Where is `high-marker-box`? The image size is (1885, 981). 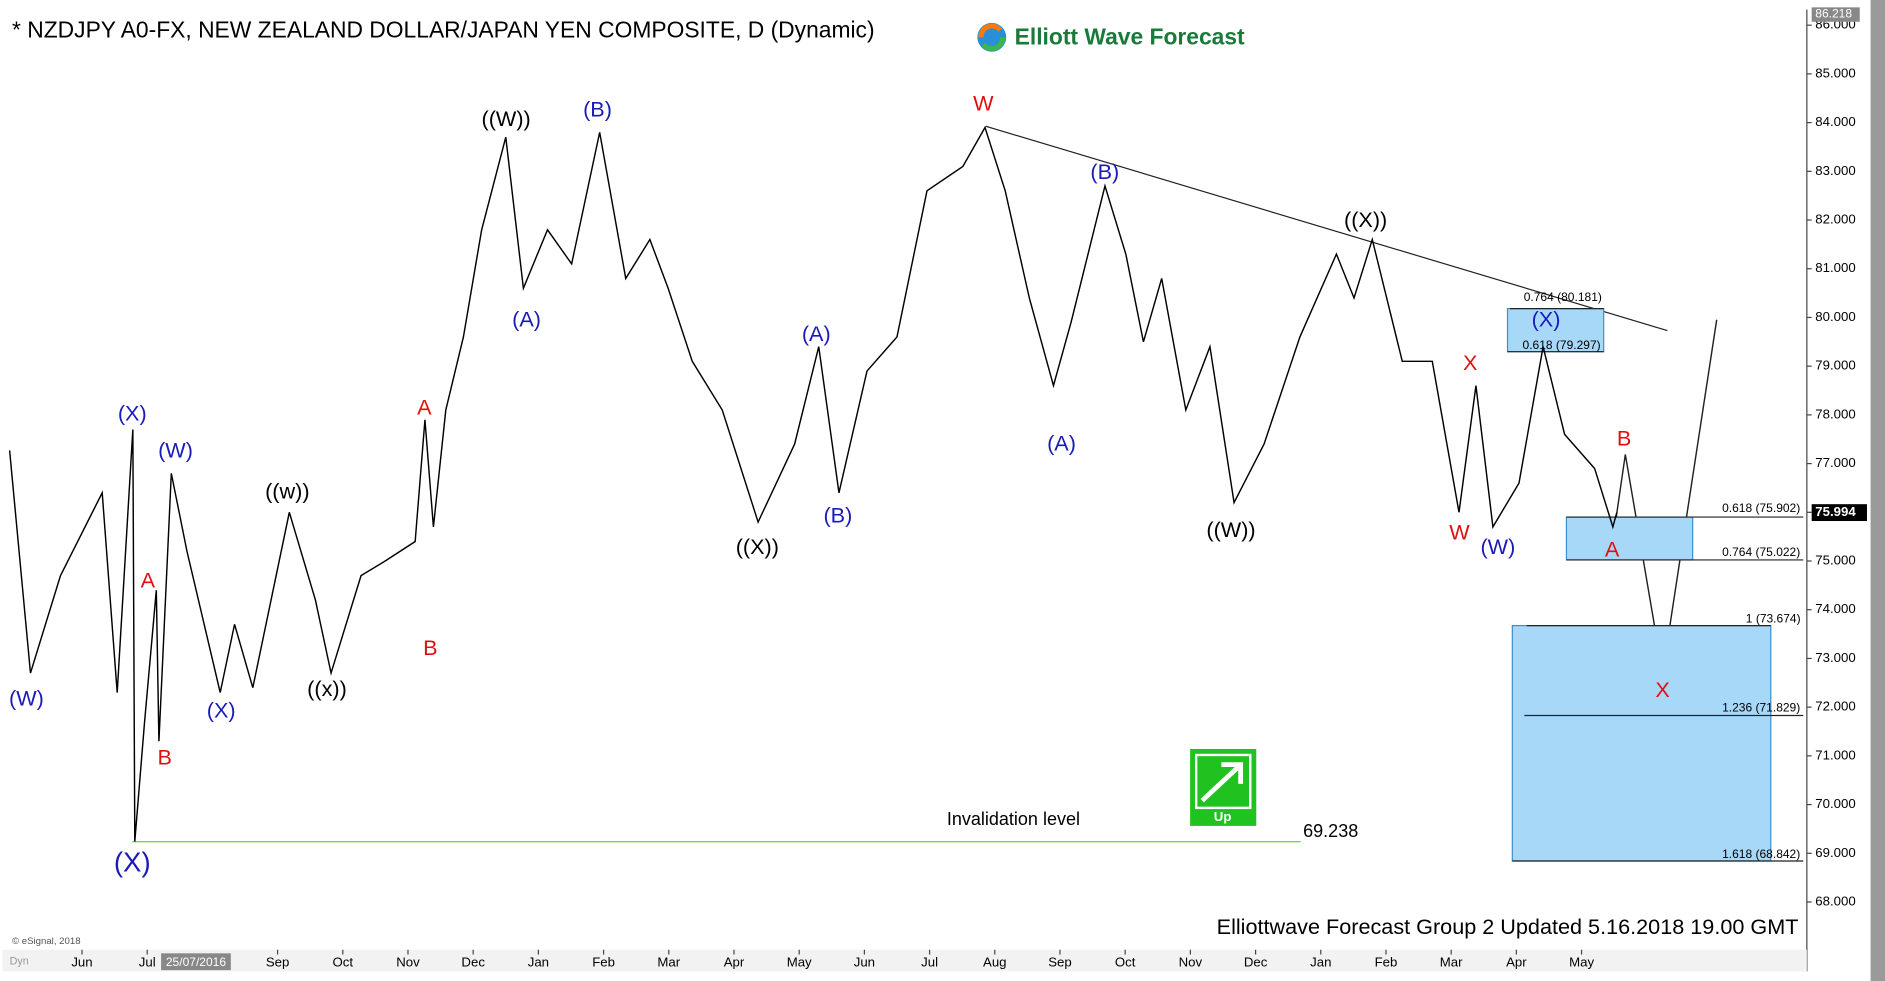 high-marker-box is located at coordinates (1835, 14).